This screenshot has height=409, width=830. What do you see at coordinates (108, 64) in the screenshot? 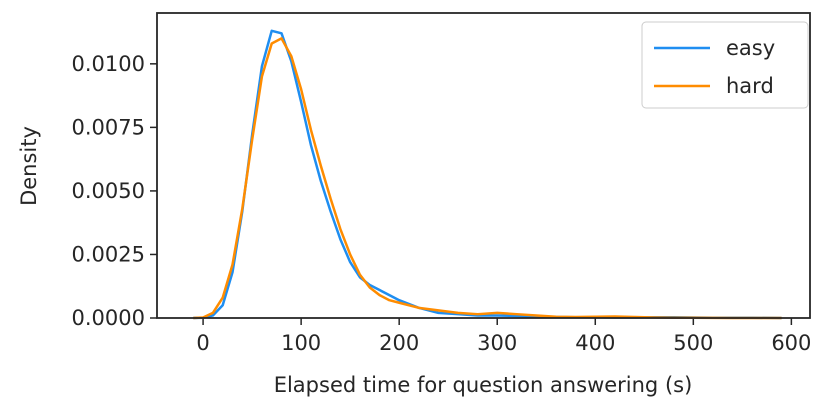
I see `y-tick-label: 0.0100` at bounding box center [108, 64].